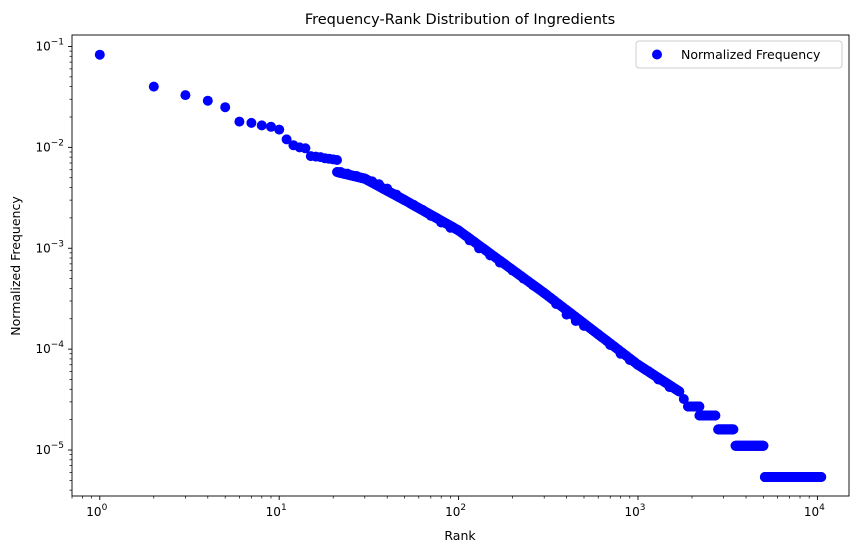 This screenshot has height=552, width=857. Describe the element at coordinates (751, 54) in the screenshot. I see `legend-label: Normalized Frequency` at that location.